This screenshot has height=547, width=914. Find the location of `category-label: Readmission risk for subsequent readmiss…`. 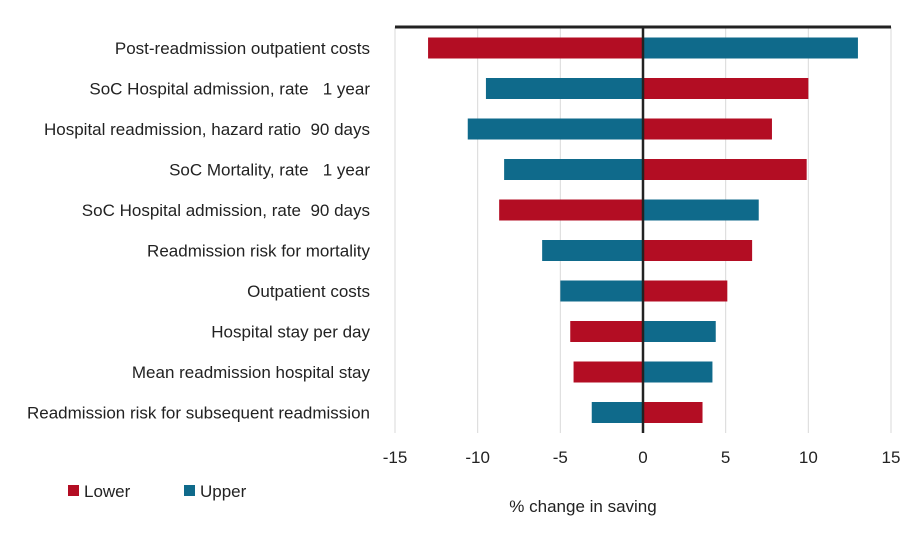

category-label: Readmission risk for subsequent readmiss… is located at coordinates (198, 413).